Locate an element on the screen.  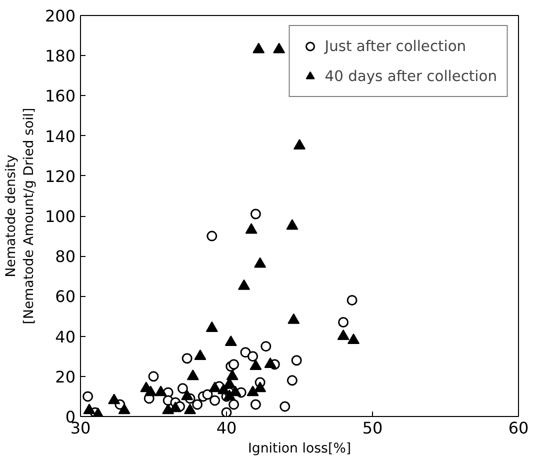
y-tick-label: 140 is located at coordinates (60, 136).